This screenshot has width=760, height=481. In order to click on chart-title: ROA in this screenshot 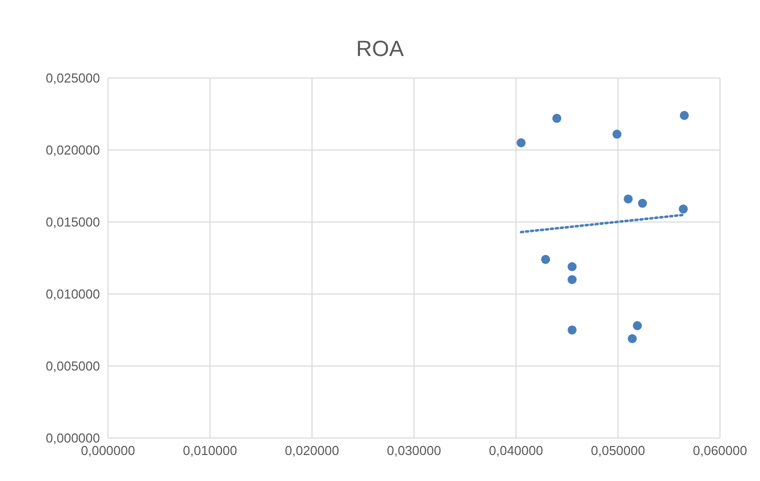, I will do `click(380, 49)`.